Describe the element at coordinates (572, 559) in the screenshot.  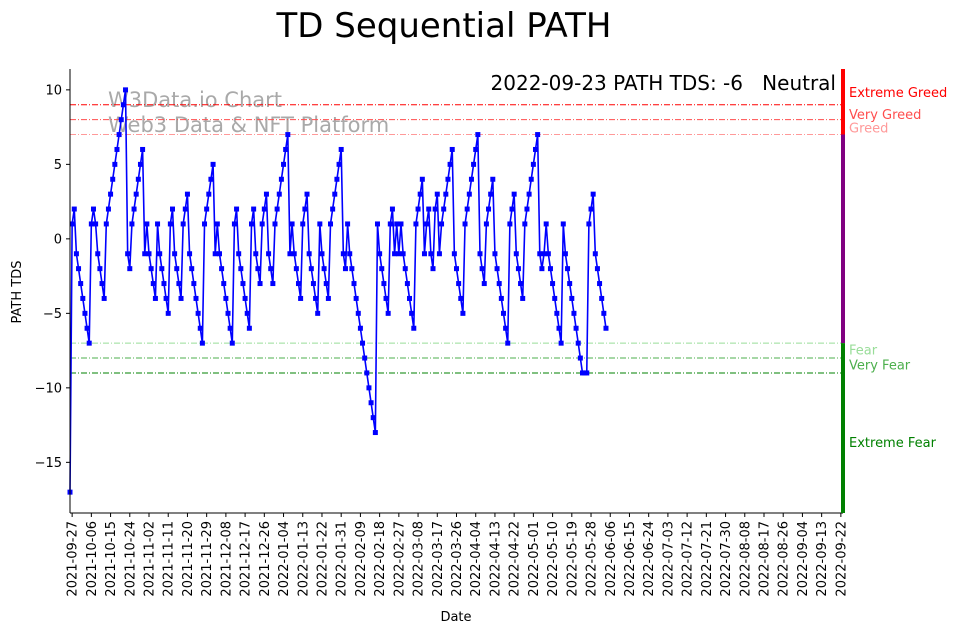
I see `x-tick-label: 2022-05-19` at that location.